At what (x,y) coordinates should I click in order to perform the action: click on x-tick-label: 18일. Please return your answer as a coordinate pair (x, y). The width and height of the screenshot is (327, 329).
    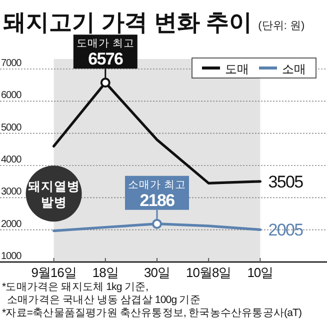
    Looking at the image, I should click on (105, 272).